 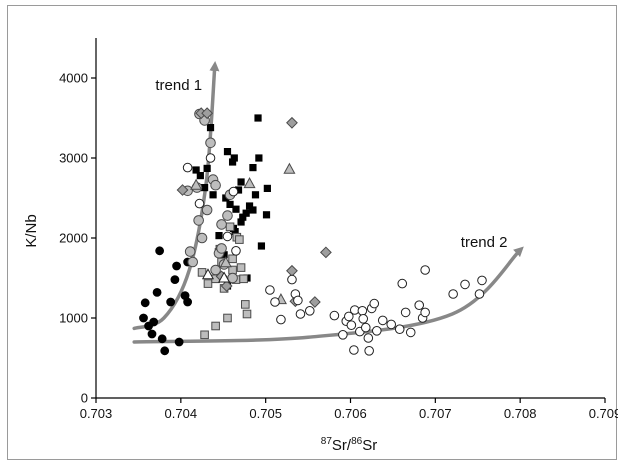 What do you see at coordinates (224, 277) in the screenshot?
I see `point-open-triangle` at bounding box center [224, 277].